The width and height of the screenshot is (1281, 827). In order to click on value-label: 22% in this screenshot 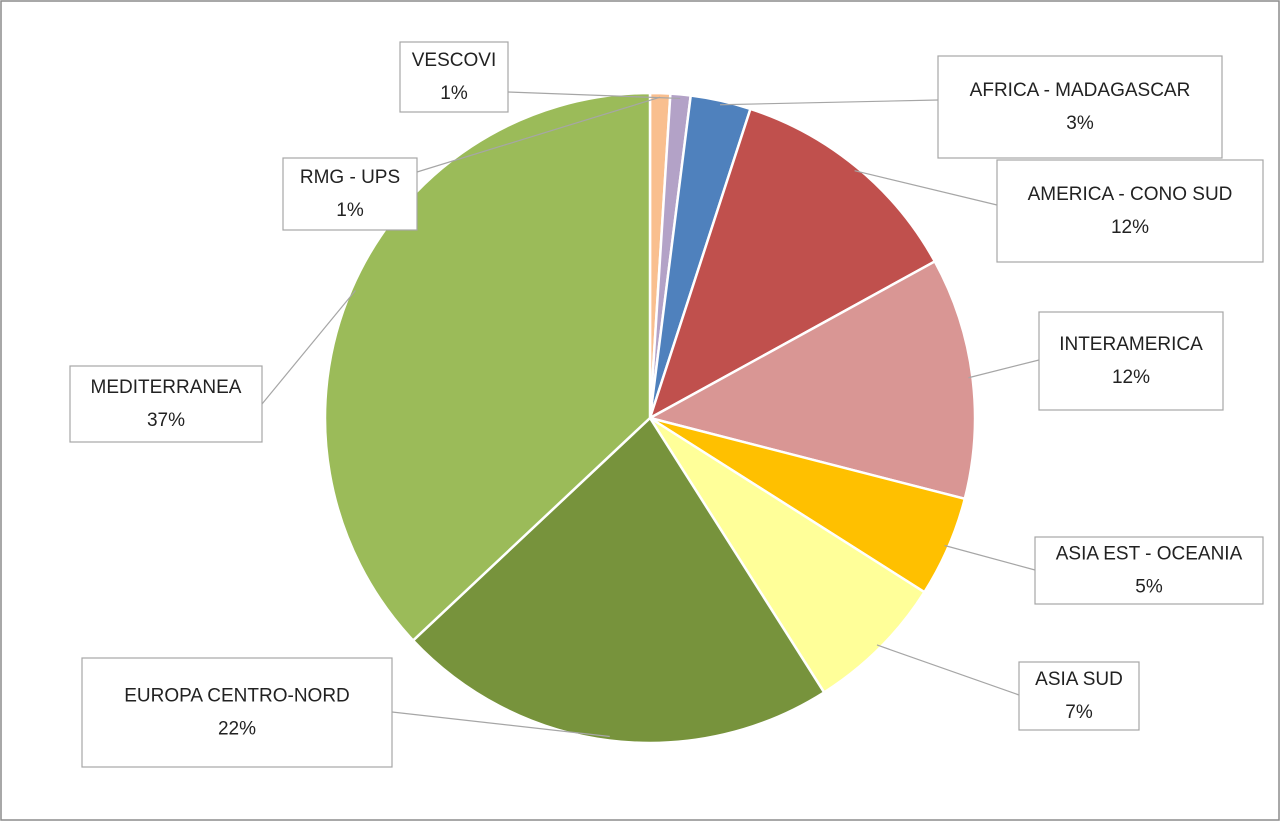, I will do `click(237, 729)`.